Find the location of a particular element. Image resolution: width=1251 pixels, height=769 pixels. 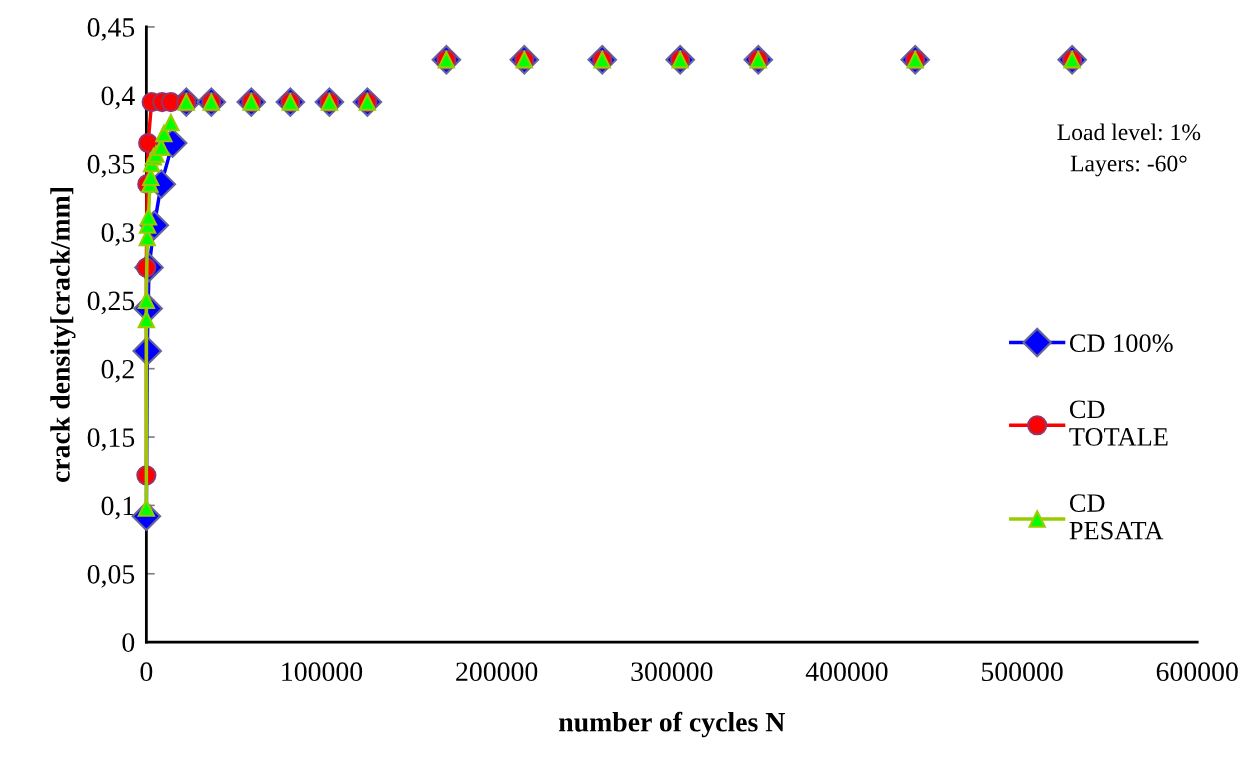

x-tick-label: 0 is located at coordinates (146, 672).